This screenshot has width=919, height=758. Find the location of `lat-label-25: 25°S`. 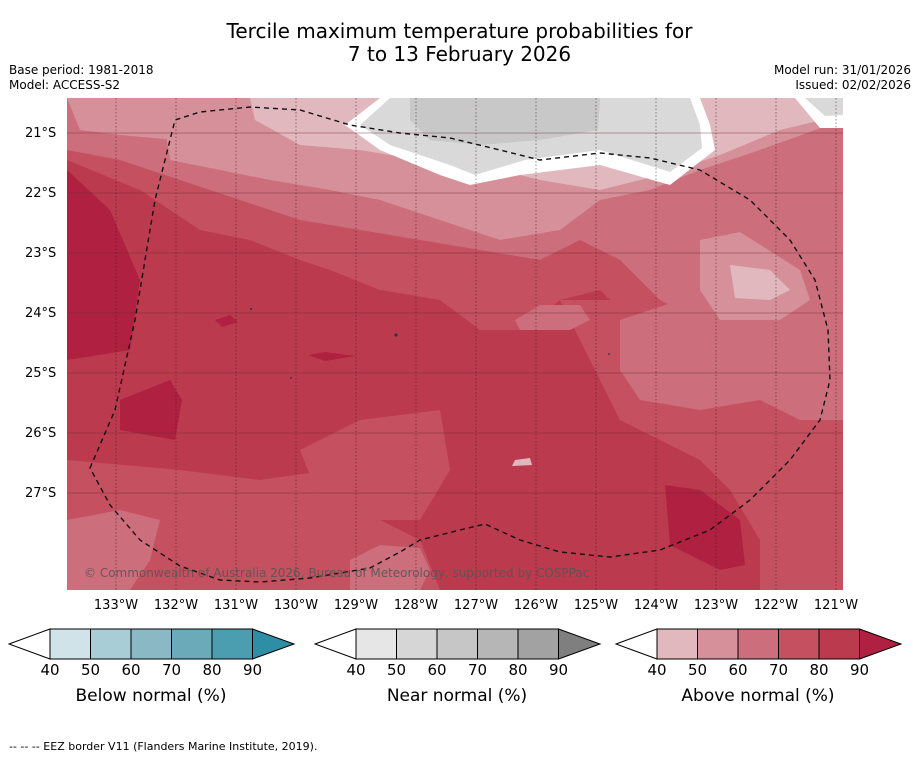

lat-label-25: 25°S is located at coordinates (41, 373).